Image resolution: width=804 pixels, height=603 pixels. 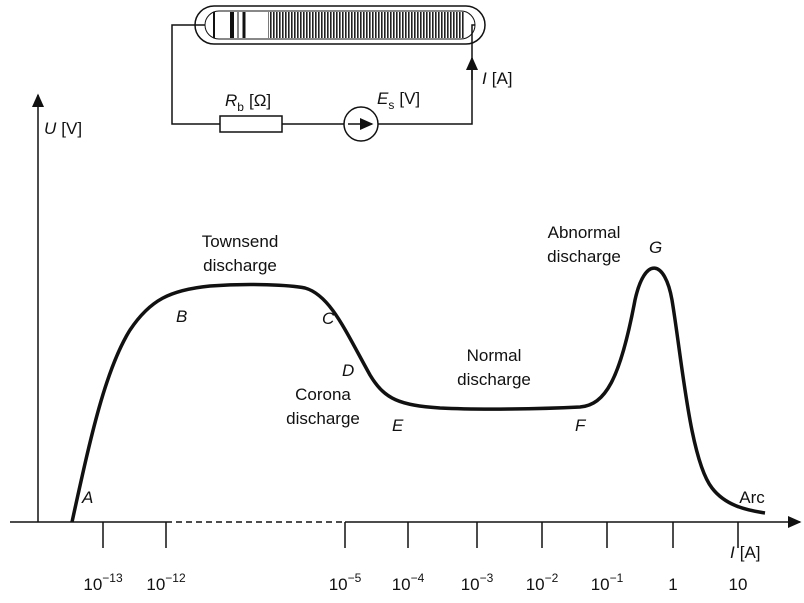 I want to click on point-label: G, so click(x=655, y=247).